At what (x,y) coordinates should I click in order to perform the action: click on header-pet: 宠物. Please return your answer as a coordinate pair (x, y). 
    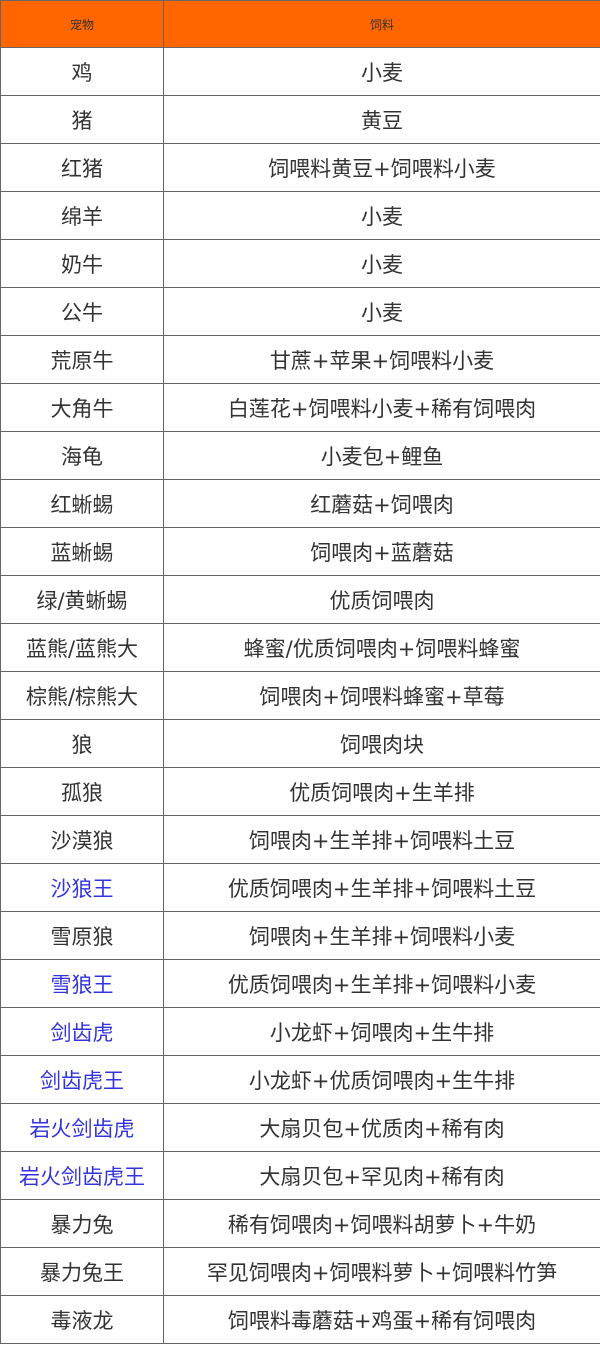
    Looking at the image, I should click on (82, 24).